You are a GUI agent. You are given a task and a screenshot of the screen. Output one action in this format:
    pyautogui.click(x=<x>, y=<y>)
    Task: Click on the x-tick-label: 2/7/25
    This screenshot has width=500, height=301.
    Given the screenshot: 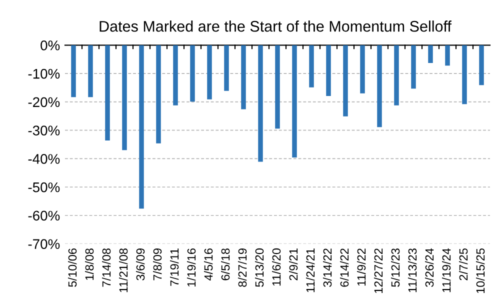 What is the action you would take?
    pyautogui.click(x=463, y=264)
    